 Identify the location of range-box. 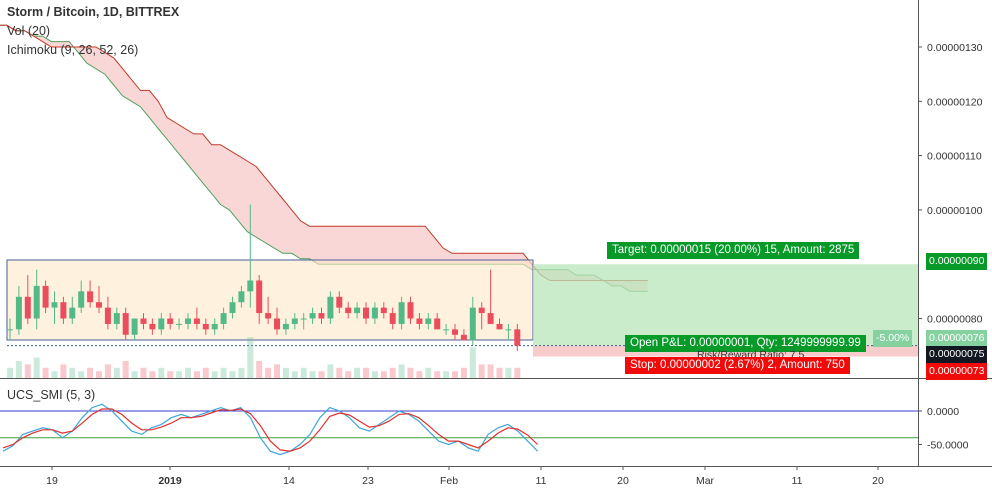
(270, 300).